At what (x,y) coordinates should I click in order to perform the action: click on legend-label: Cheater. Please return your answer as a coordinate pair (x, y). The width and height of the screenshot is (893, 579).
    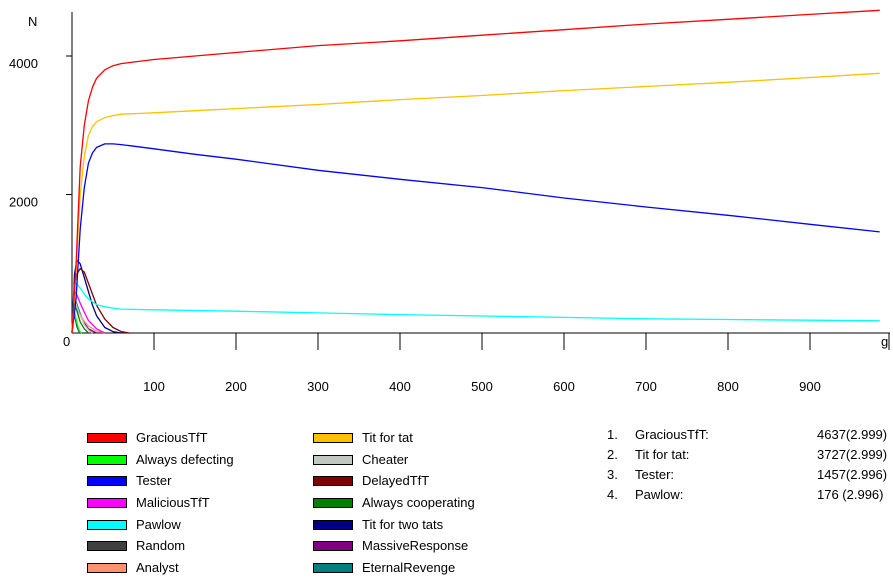
    Looking at the image, I should click on (385, 459).